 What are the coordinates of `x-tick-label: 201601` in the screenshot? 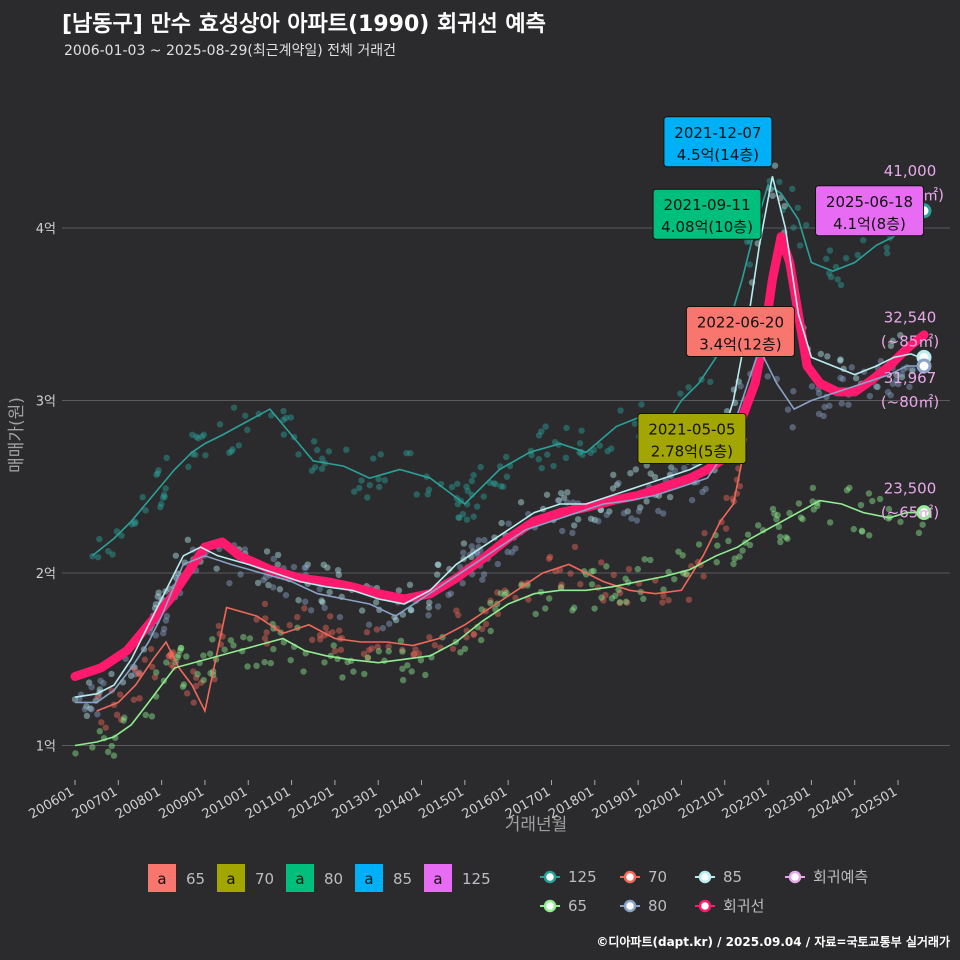 It's located at (485, 803).